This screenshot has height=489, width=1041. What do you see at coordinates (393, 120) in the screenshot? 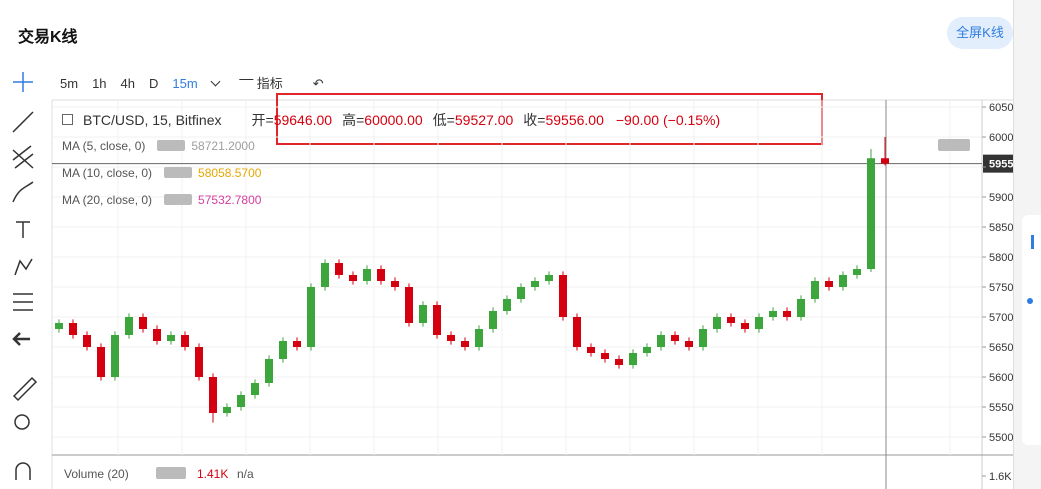
I see `ohlc-value: 60000.00` at bounding box center [393, 120].